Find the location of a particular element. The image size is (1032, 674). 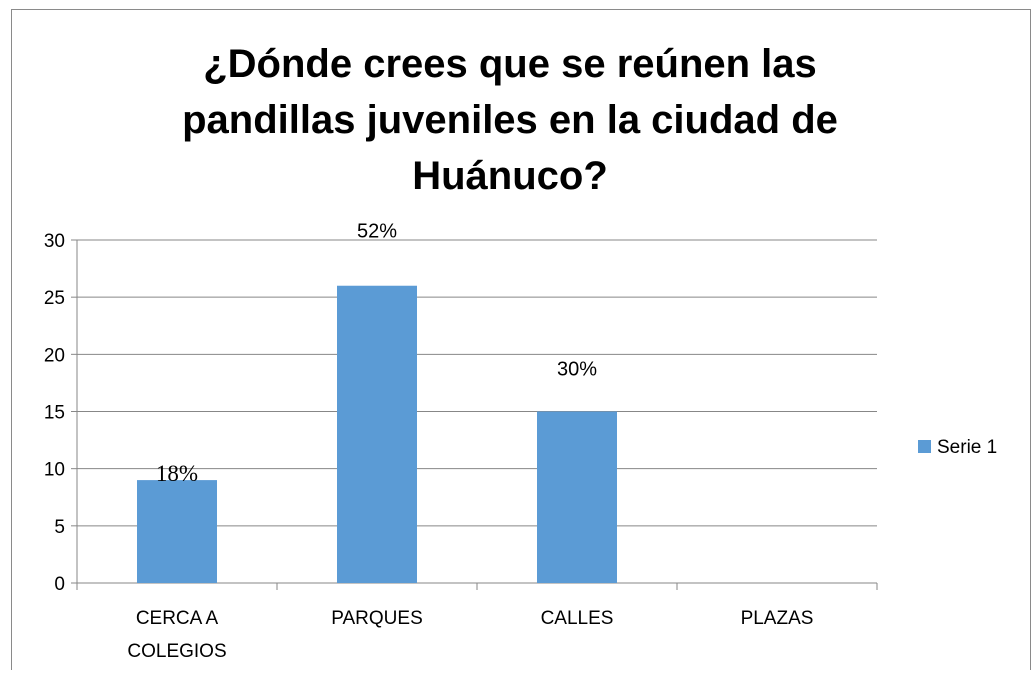

y-tick-label: 0 is located at coordinates (59, 584).